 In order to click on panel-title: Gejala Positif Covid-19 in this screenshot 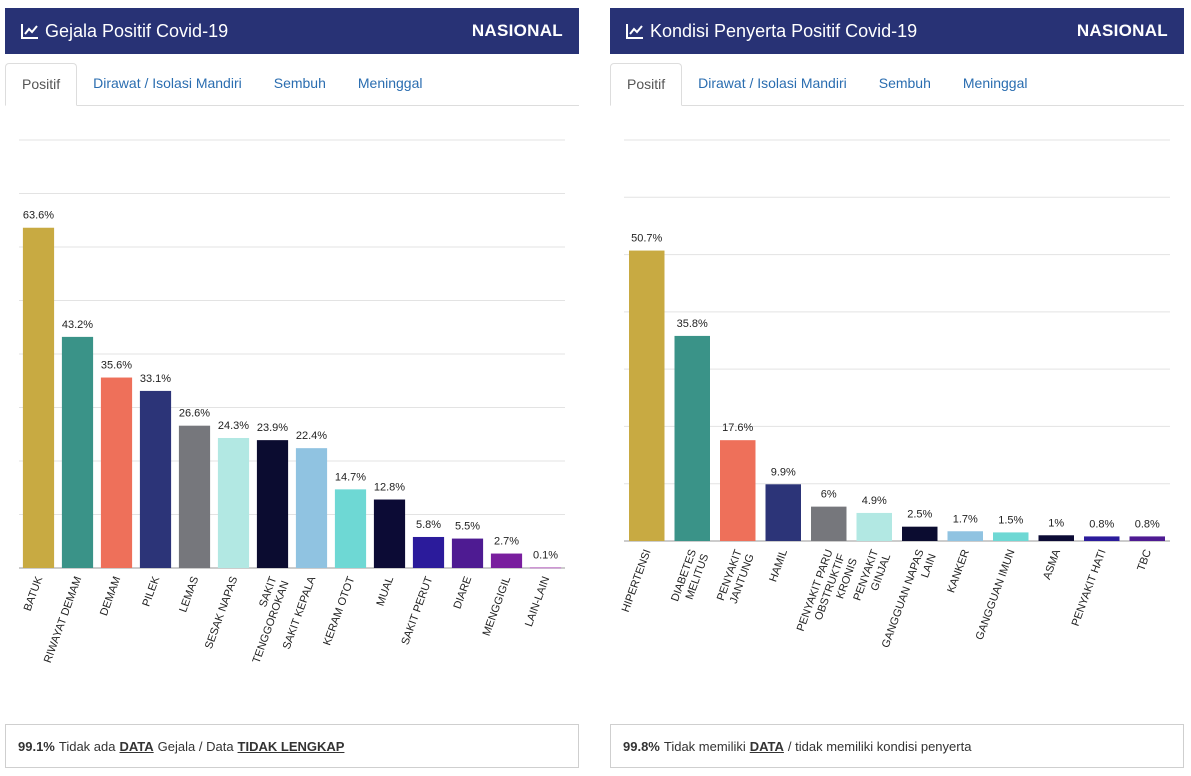, I will do `click(124, 31)`.